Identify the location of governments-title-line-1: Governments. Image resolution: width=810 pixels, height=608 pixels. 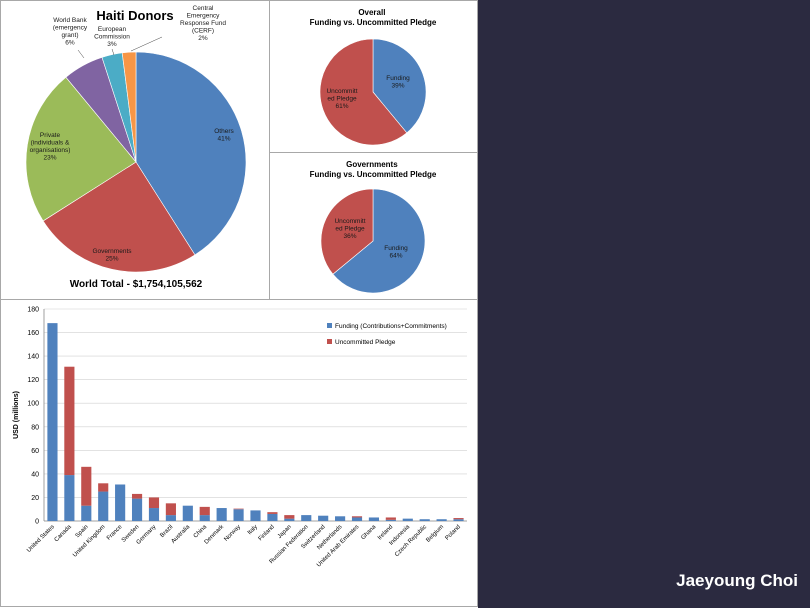
(372, 164).